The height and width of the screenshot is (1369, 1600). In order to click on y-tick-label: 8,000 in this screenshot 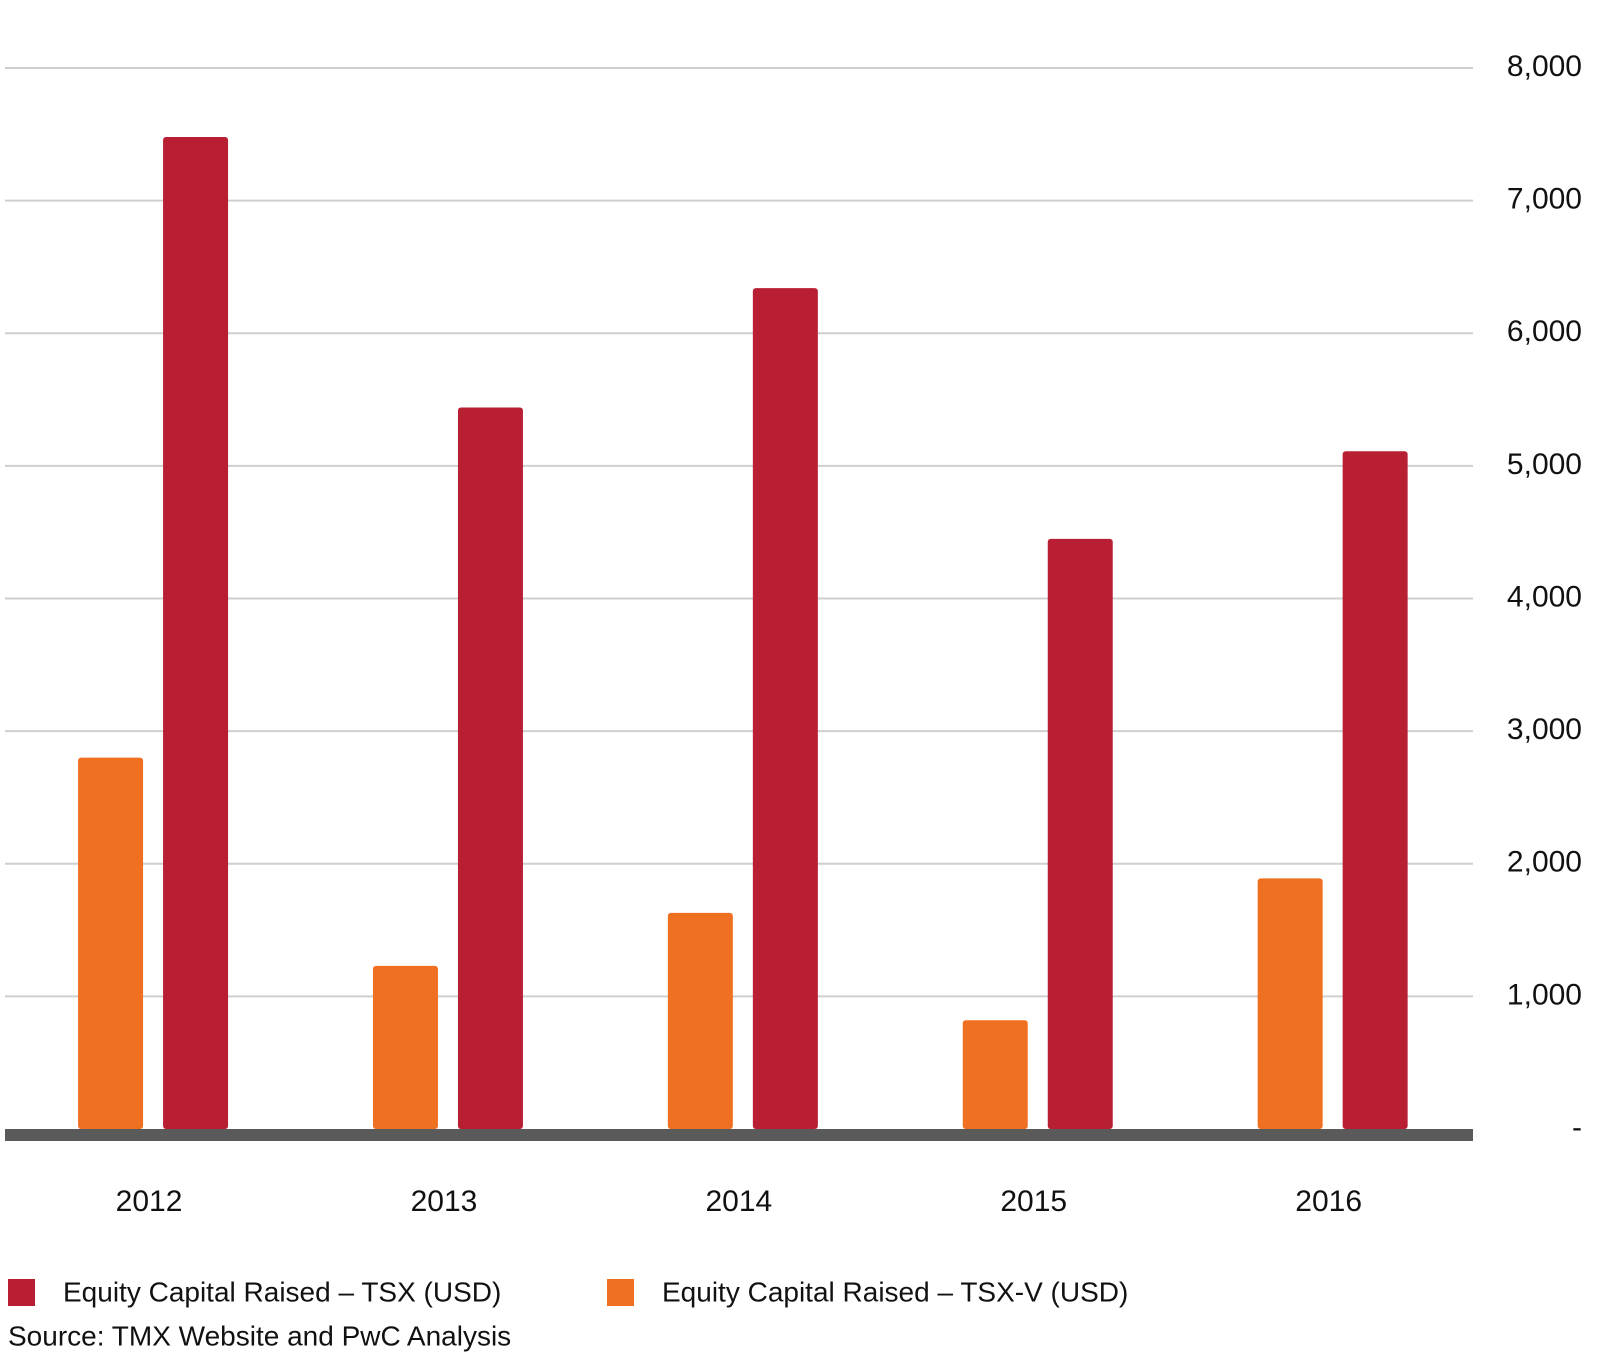, I will do `click(1544, 66)`.